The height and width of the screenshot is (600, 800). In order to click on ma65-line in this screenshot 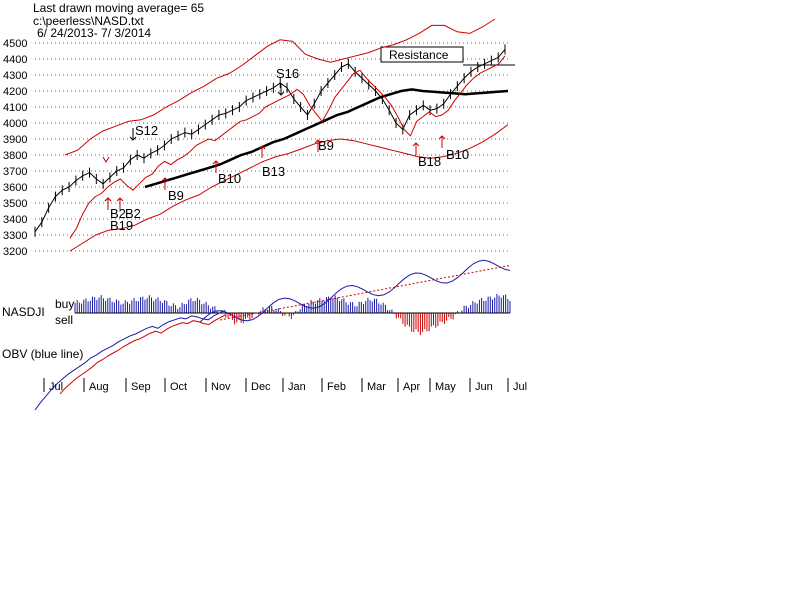, I will do `click(326, 138)`.